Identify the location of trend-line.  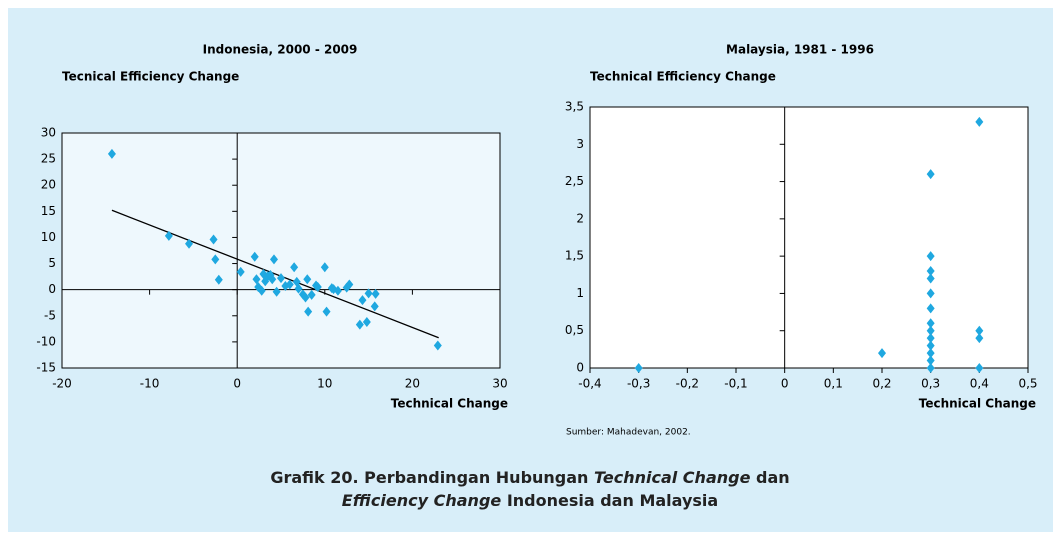
(275, 274).